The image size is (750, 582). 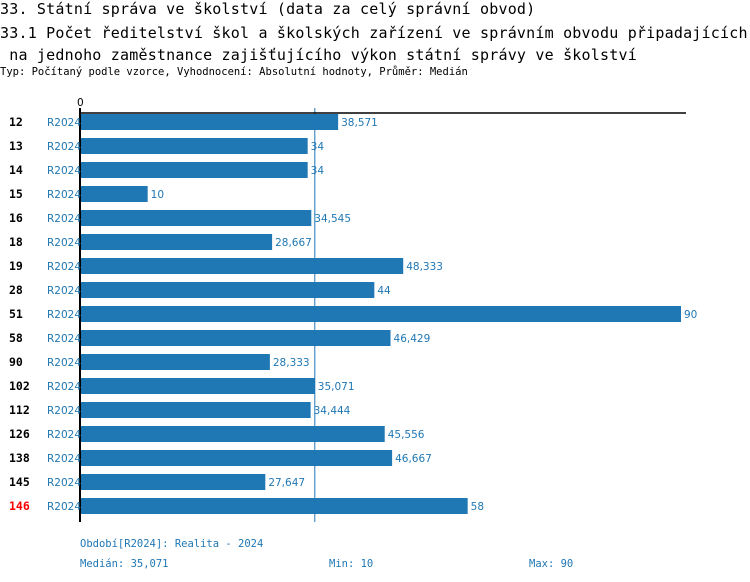 What do you see at coordinates (16, 194) in the screenshot?
I see `category-label: 15` at bounding box center [16, 194].